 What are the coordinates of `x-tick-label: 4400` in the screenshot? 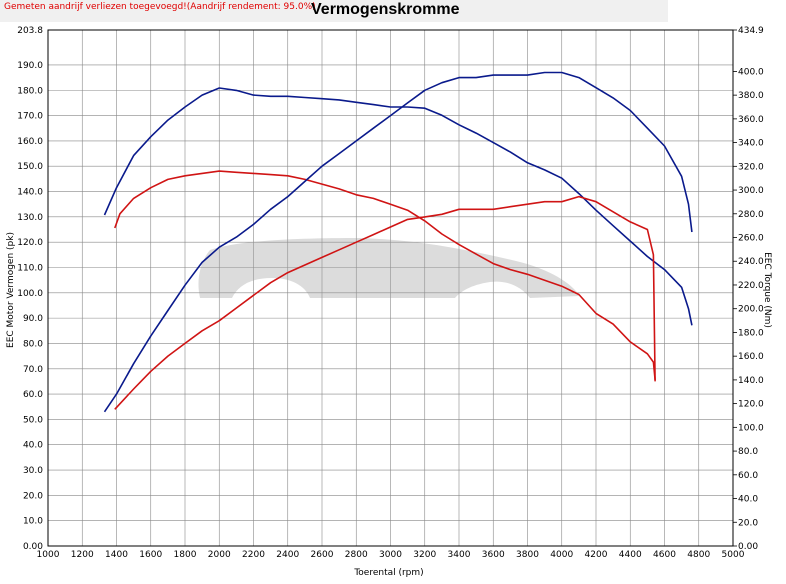 It's located at (630, 555).